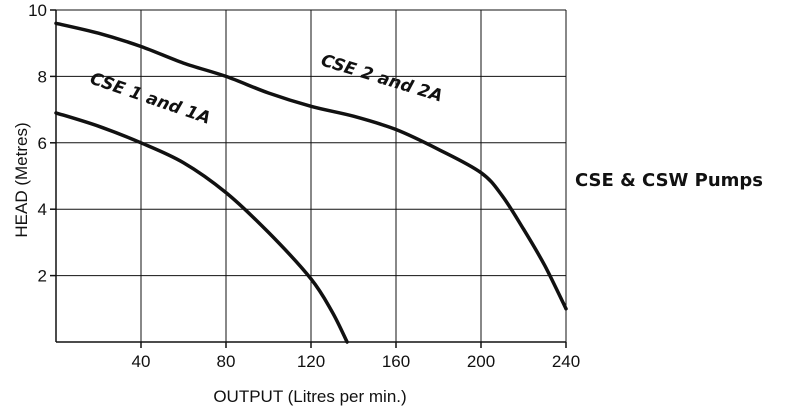 The image size is (796, 412). Describe the element at coordinates (382, 79) in the screenshot. I see `series-label-cse-2: CSE 2 and 2A` at that location.